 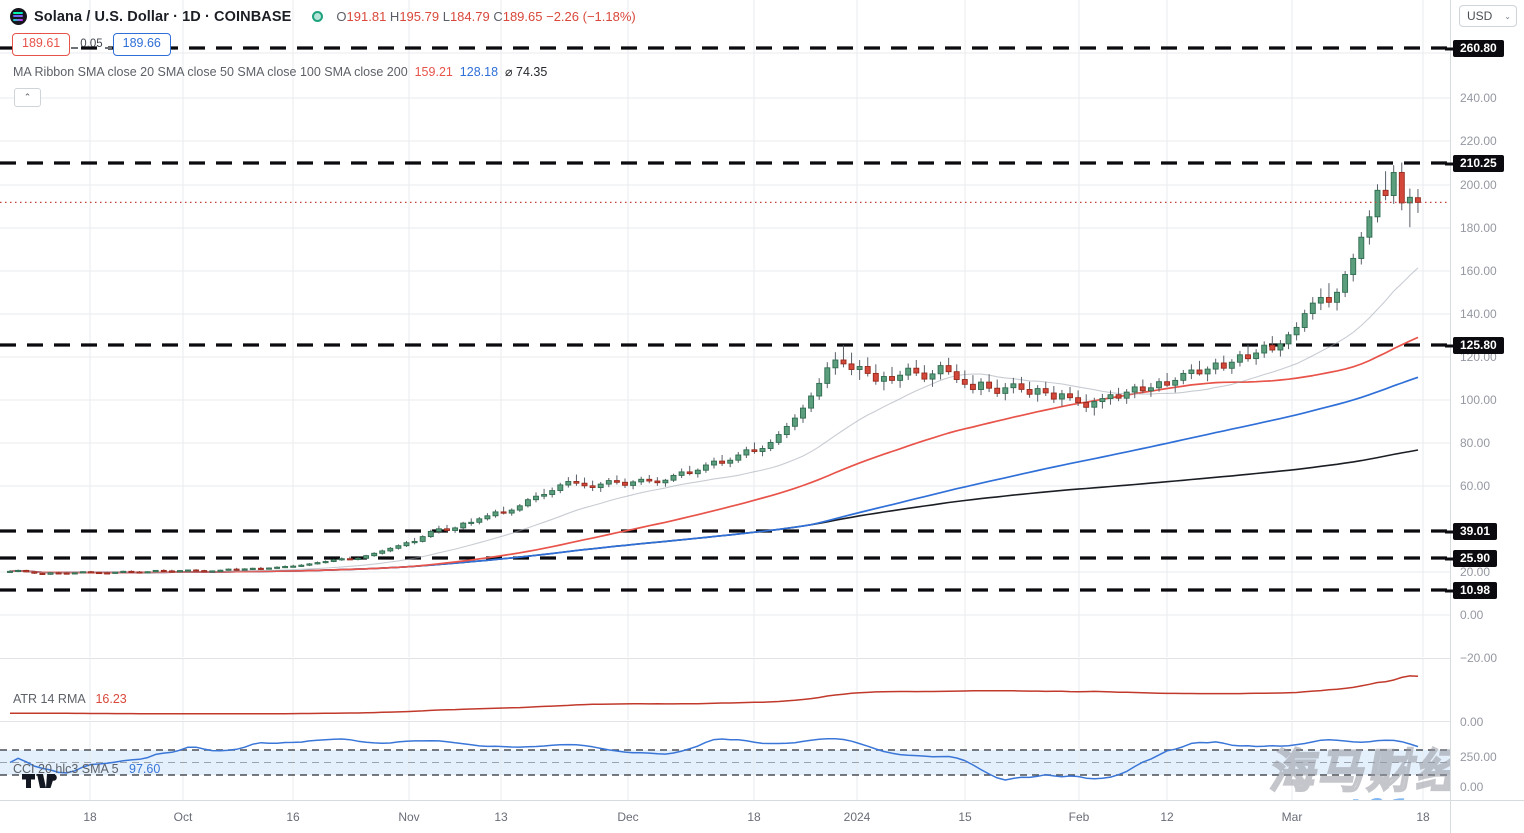 I want to click on price-tick: 220.00, so click(x=1478, y=141).